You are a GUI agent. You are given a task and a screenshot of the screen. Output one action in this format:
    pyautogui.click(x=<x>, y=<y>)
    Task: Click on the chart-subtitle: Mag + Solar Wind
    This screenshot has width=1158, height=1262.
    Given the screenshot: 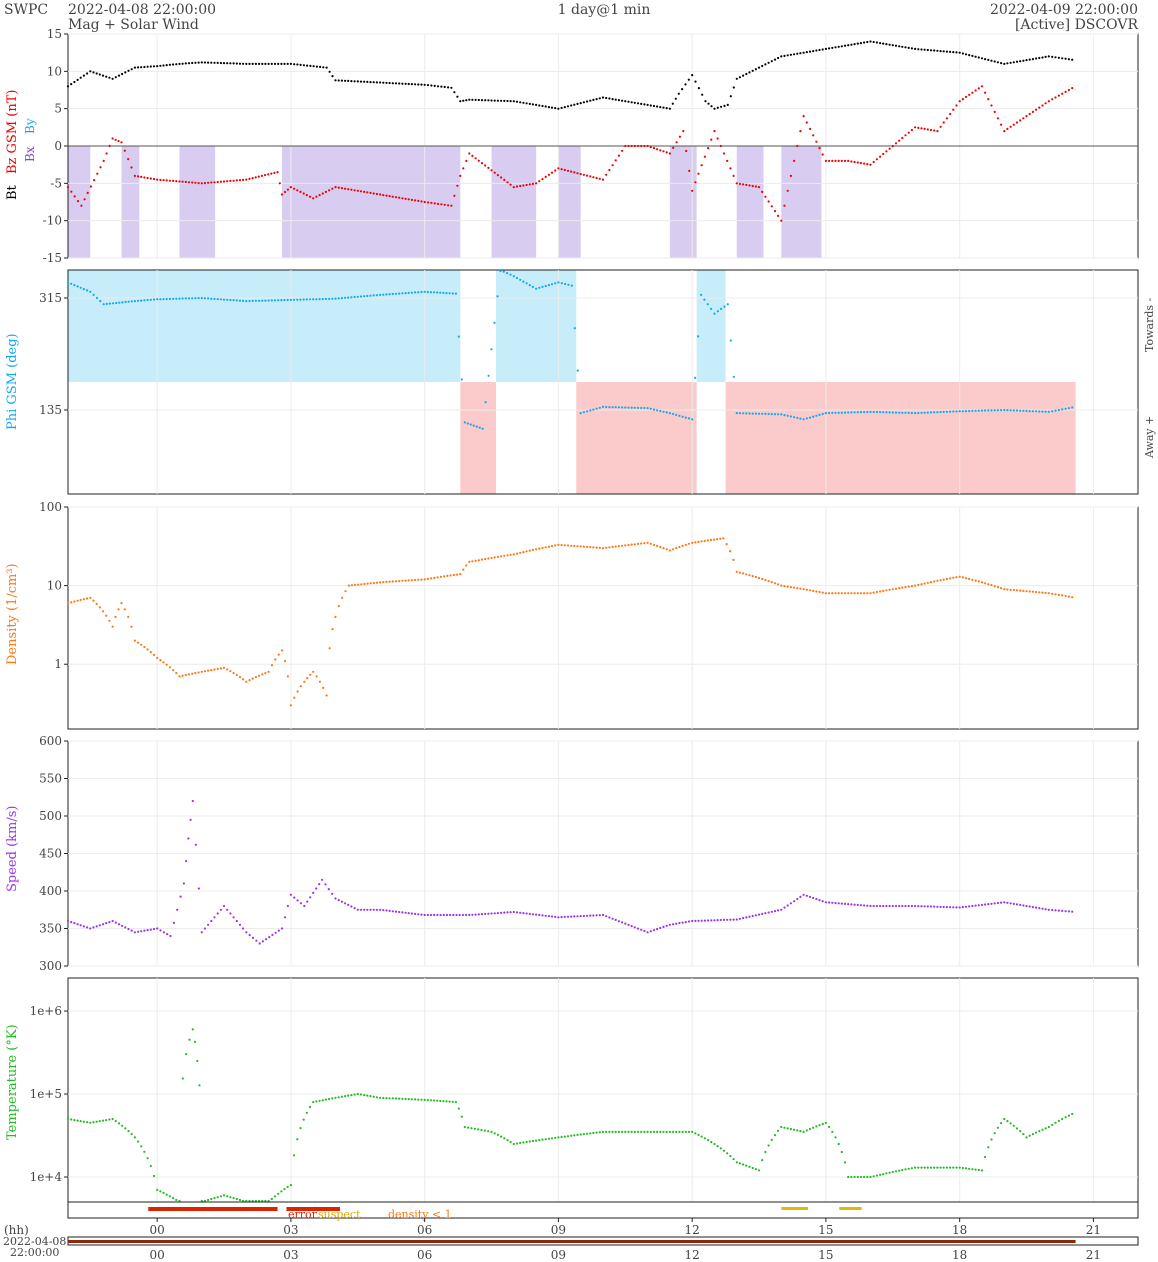 What is the action you would take?
    pyautogui.click(x=133, y=25)
    